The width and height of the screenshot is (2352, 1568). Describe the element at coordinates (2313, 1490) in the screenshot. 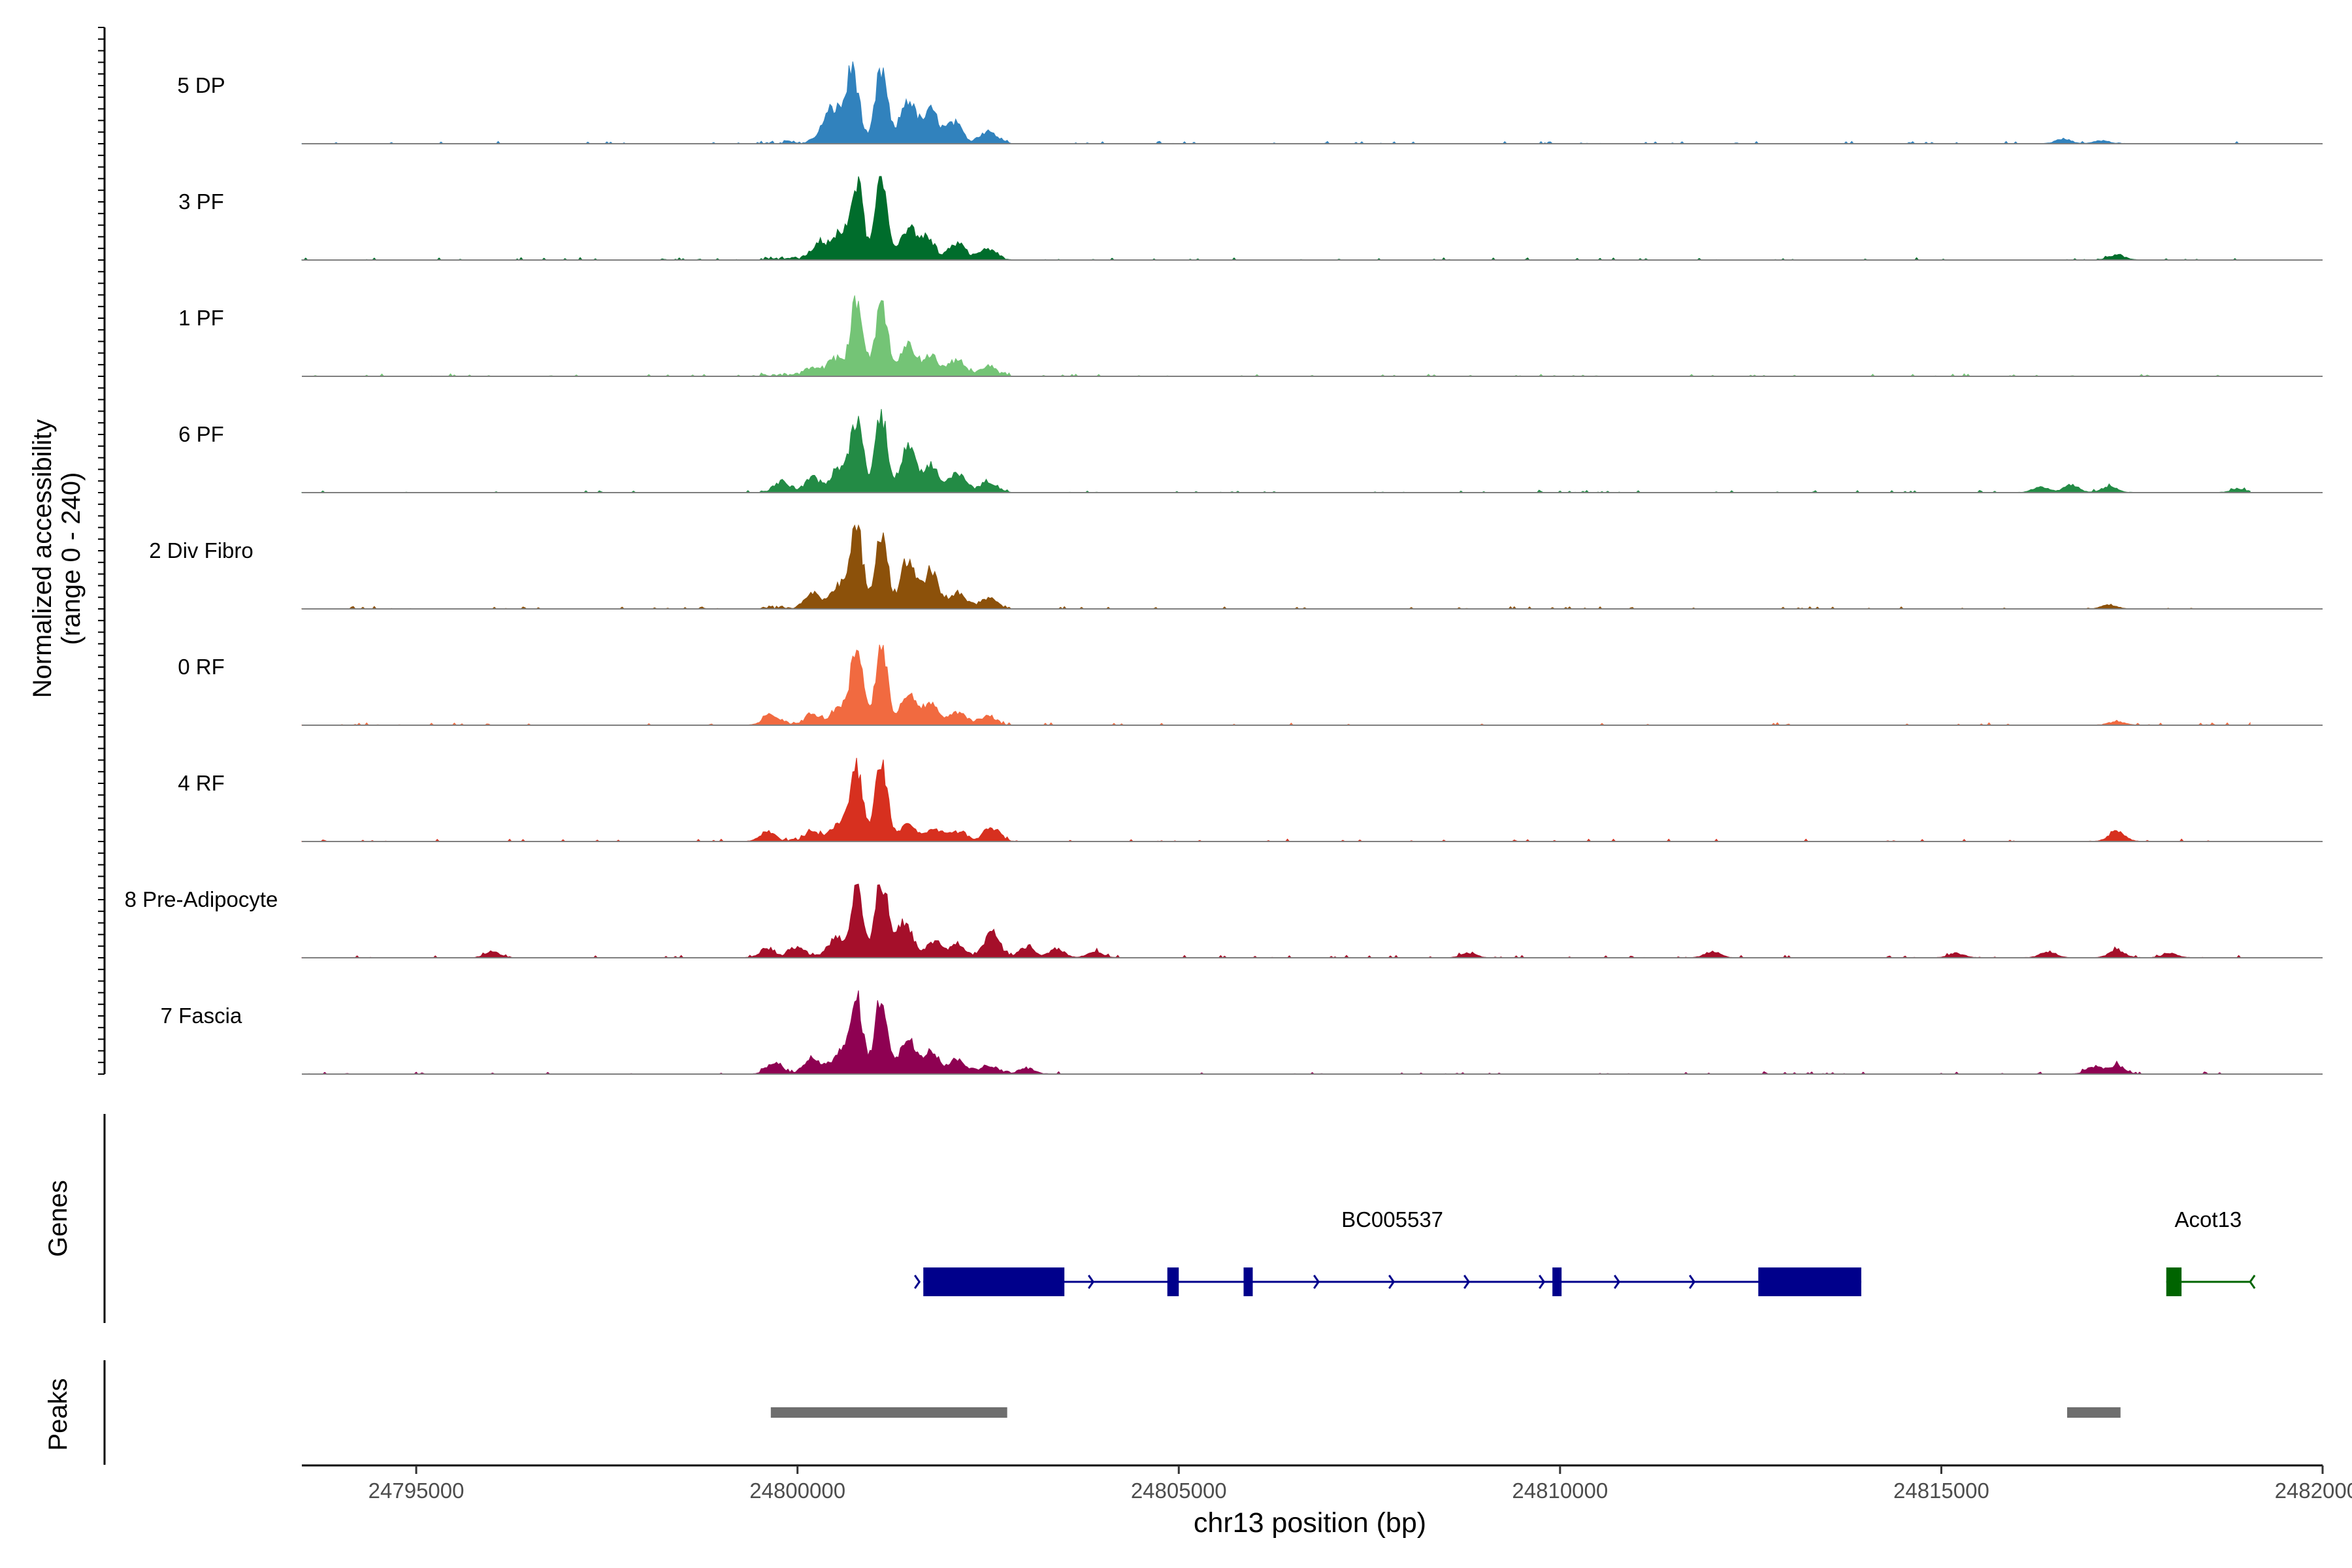

I see `x-tick-label: 24820000` at that location.